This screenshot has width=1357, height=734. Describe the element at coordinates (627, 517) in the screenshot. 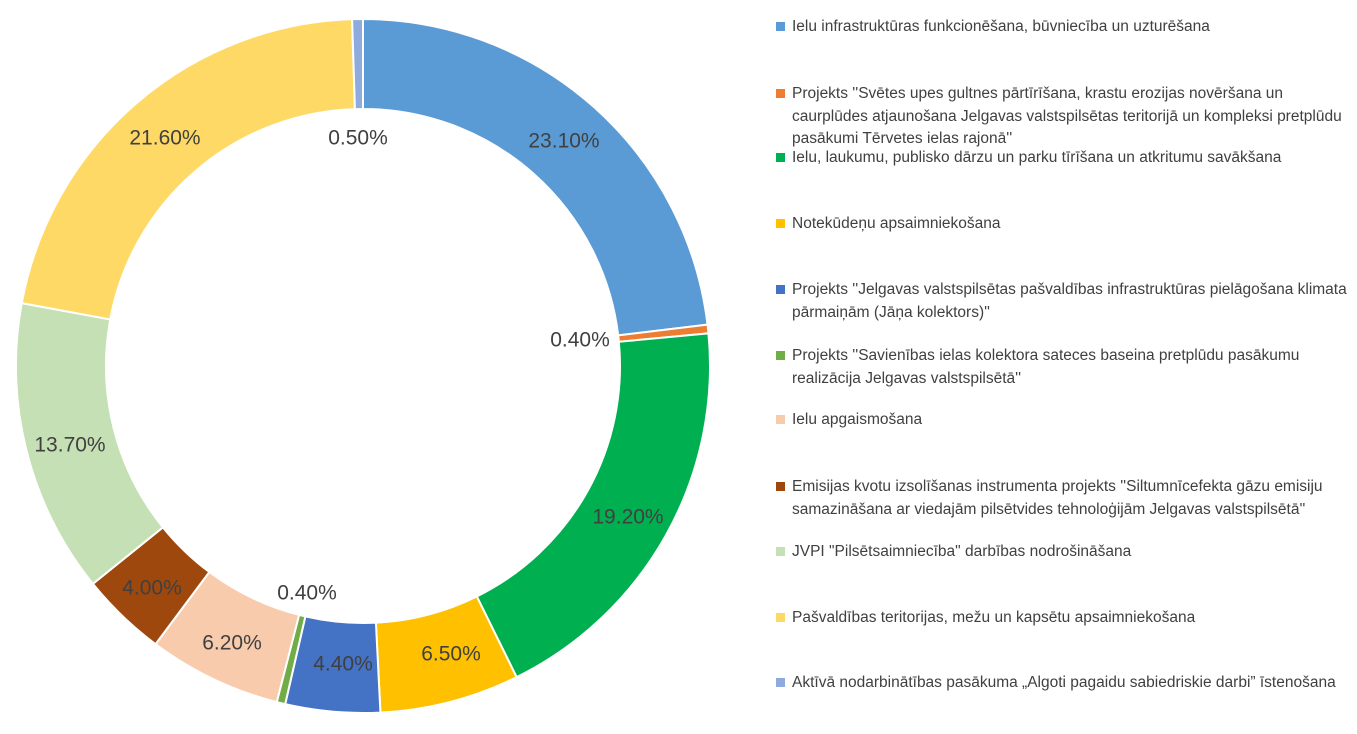

I see `slice-data-label: 19.20%` at that location.